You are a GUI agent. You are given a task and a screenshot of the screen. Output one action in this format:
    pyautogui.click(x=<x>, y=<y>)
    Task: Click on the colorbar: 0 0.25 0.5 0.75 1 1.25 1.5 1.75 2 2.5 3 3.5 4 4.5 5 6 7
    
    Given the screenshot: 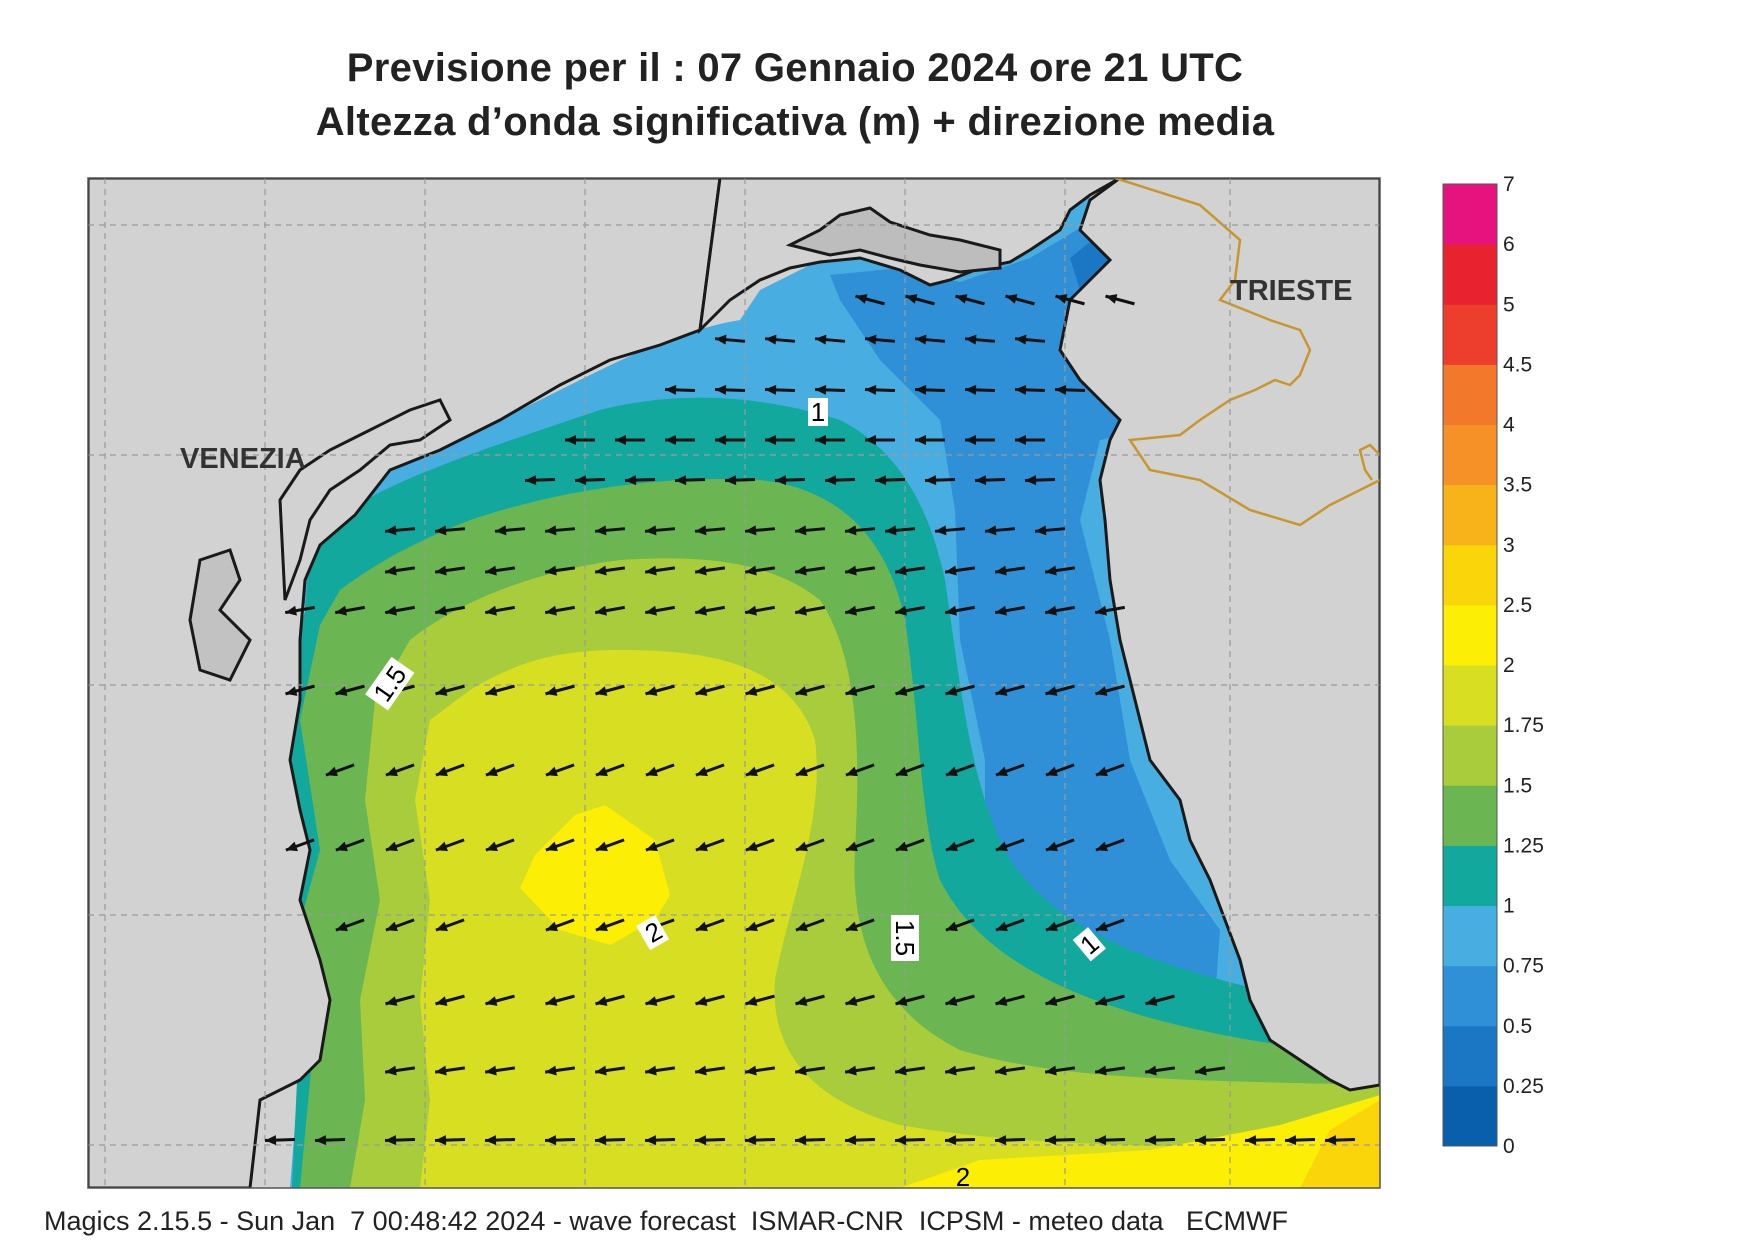 What is the action you would take?
    pyautogui.click(x=1493, y=665)
    